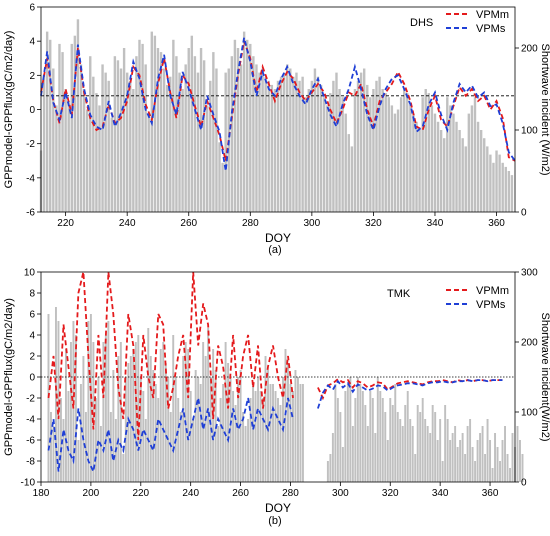 The height and width of the screenshot is (536, 550). Describe the element at coordinates (435, 223) in the screenshot. I see `x-tick-label: 340` at that location.